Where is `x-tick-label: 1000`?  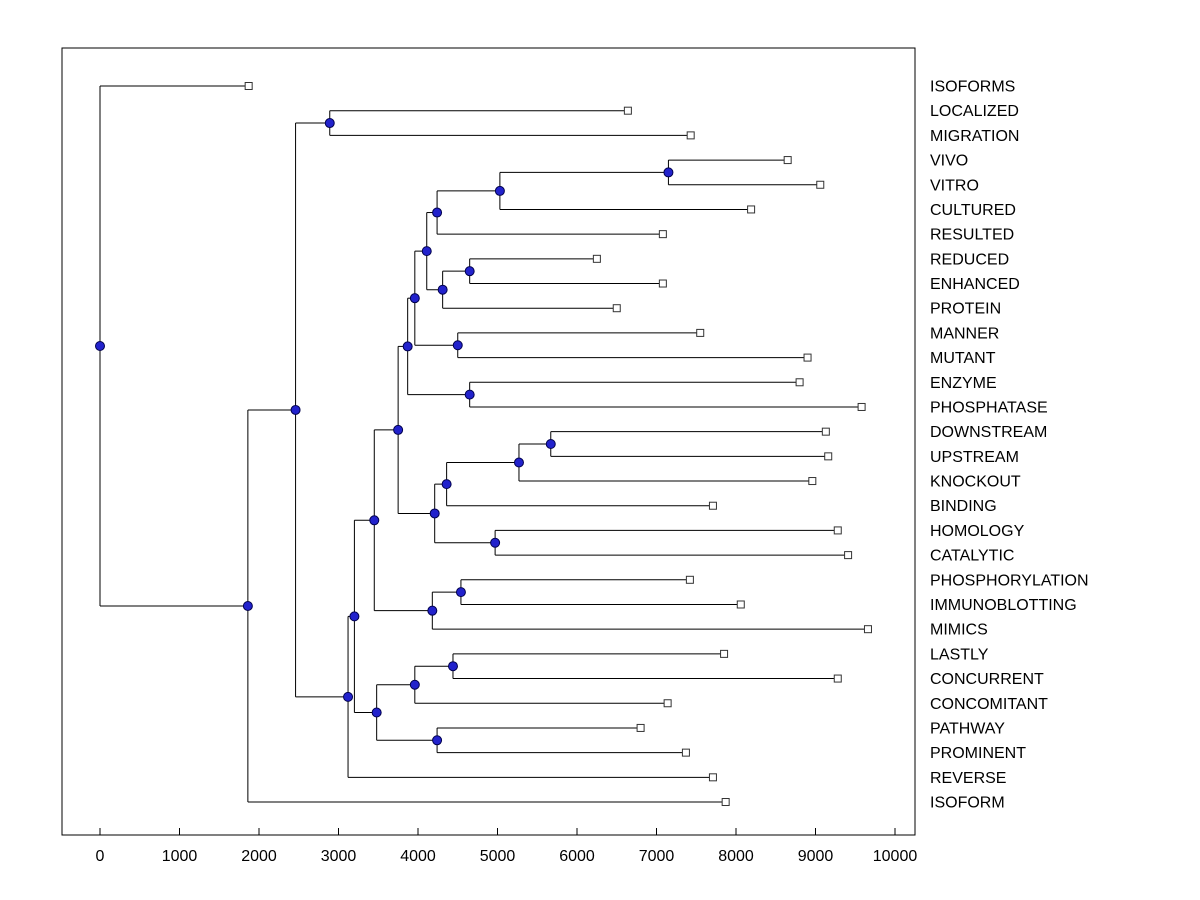 x-tick-label: 1000 is located at coordinates (180, 856).